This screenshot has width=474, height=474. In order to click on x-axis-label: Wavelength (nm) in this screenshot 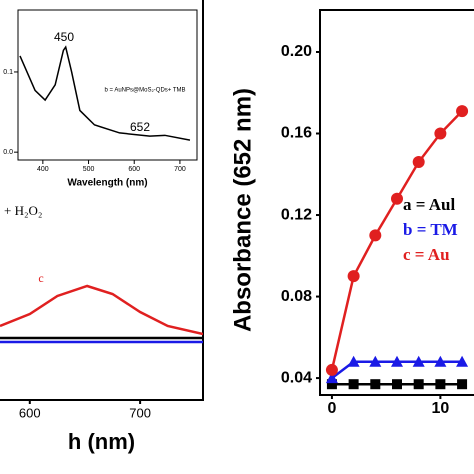, I will do `click(107, 183)`.